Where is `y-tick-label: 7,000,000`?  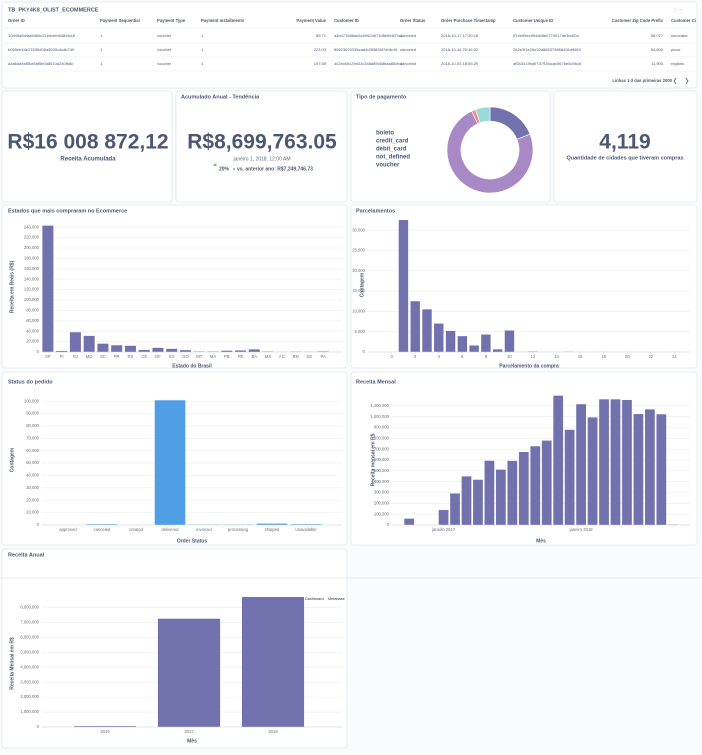
y-tick-label: 7,000,000 is located at coordinates (29, 622).